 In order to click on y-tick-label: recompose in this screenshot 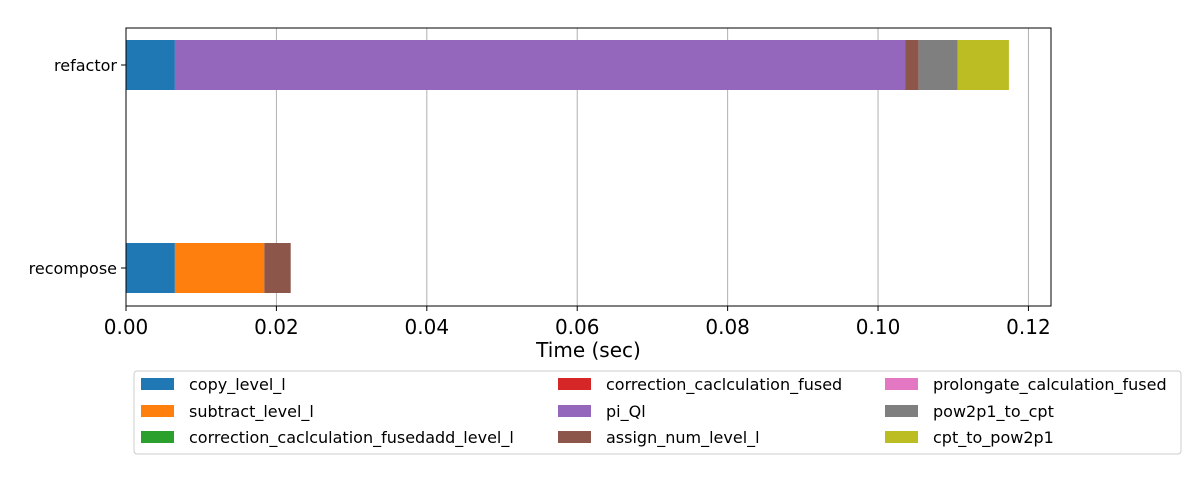, I will do `click(73, 268)`.